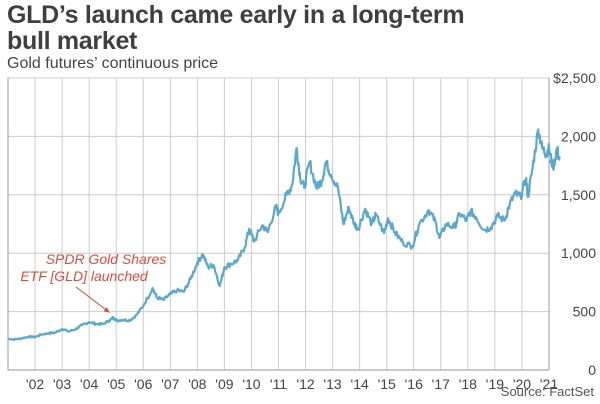 This screenshot has height=404, width=600. Describe the element at coordinates (251, 384) in the screenshot. I see `x-tick-label: '10` at that location.